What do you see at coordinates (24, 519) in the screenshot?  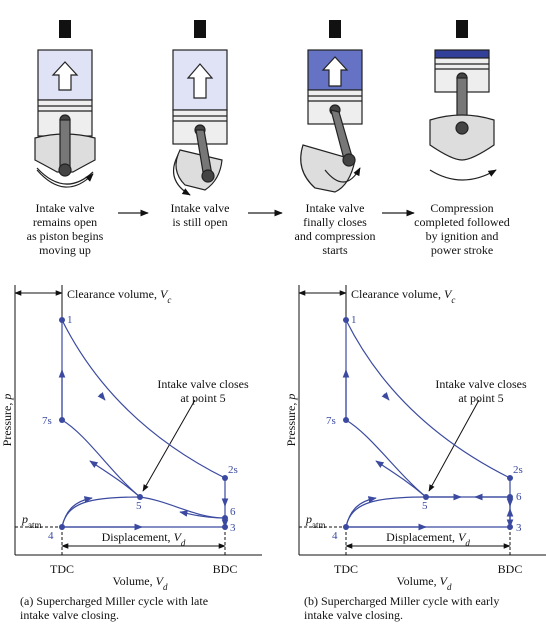 I see `patm-symbol: p` at bounding box center [24, 519].